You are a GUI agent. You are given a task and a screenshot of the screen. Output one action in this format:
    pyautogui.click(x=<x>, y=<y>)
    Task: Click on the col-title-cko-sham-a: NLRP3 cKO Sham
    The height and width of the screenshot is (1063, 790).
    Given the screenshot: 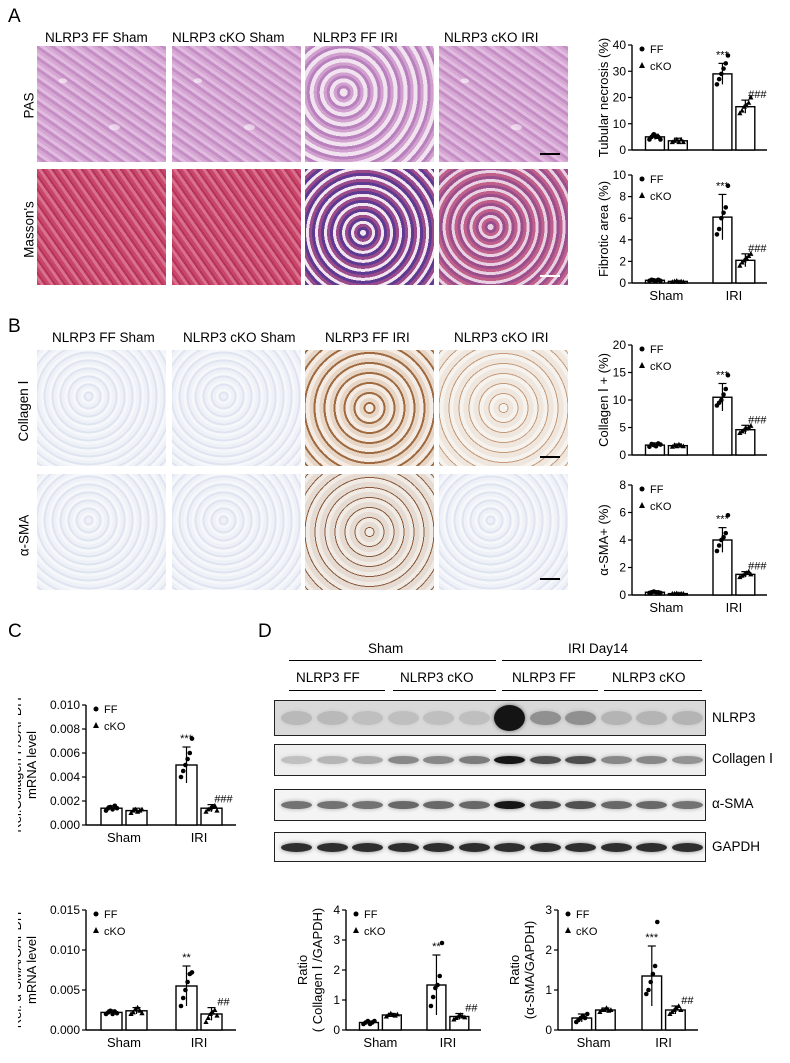 What is the action you would take?
    pyautogui.click(x=228, y=37)
    